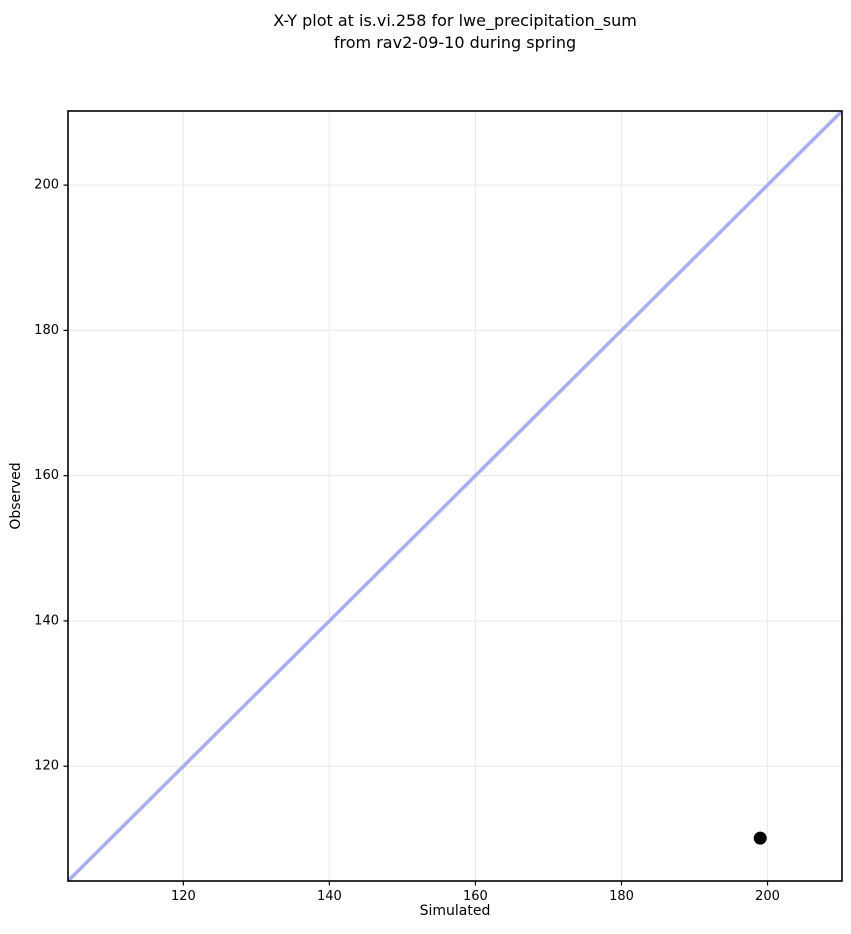 Image resolution: width=851 pixels, height=934 pixels. I want to click on x-tick-label: 180, so click(621, 896).